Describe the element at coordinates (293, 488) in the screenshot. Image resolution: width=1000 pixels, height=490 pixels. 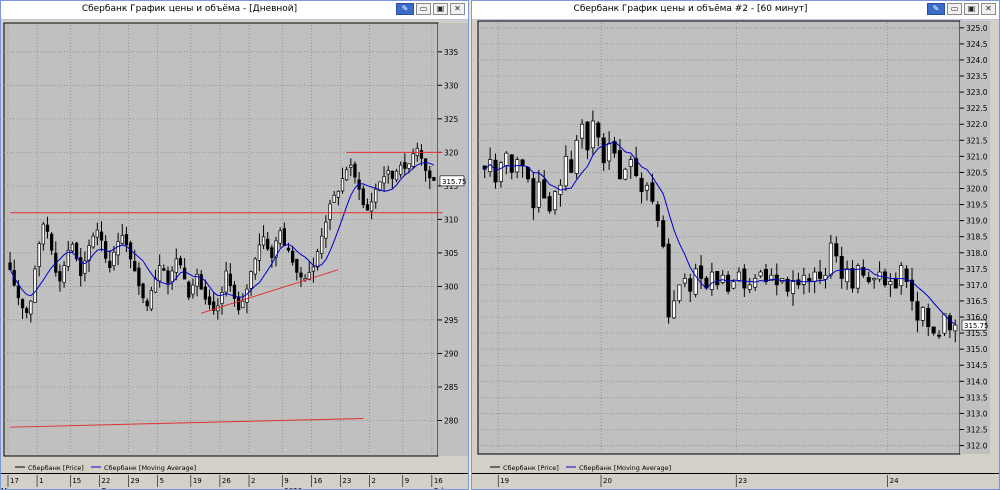
I see `x-month-label: 2026` at that location.